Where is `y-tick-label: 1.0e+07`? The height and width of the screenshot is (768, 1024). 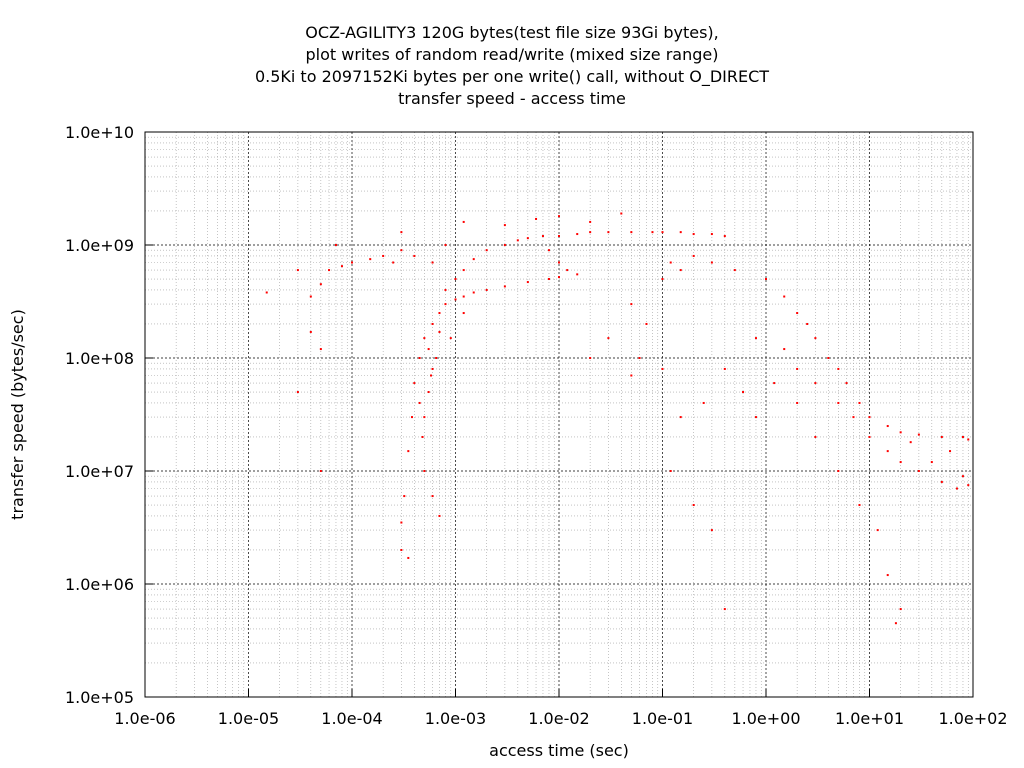
y-tick-label: 1.0e+07 is located at coordinates (99, 471).